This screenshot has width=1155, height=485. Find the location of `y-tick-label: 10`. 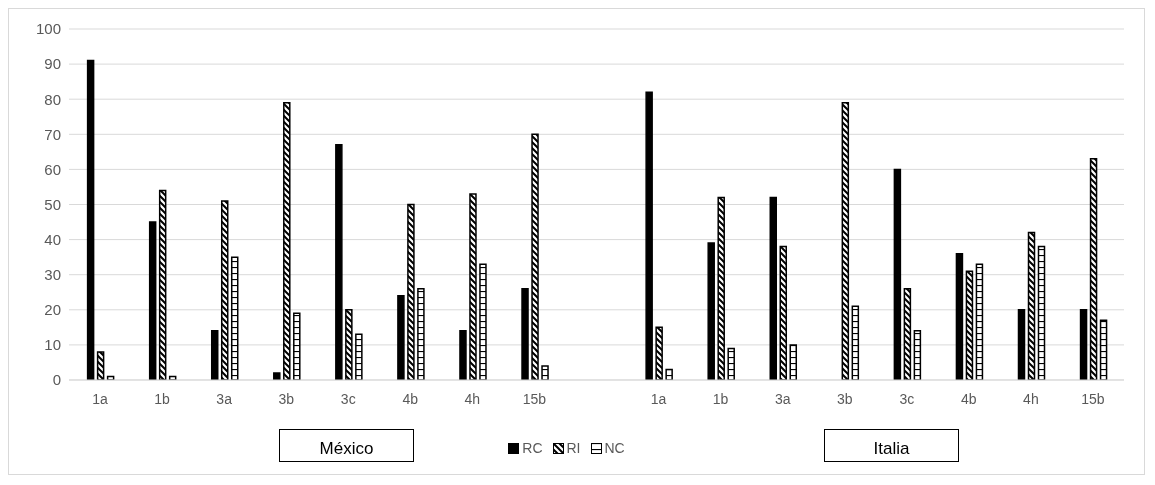

y-tick-label: 10 is located at coordinates (52, 345).